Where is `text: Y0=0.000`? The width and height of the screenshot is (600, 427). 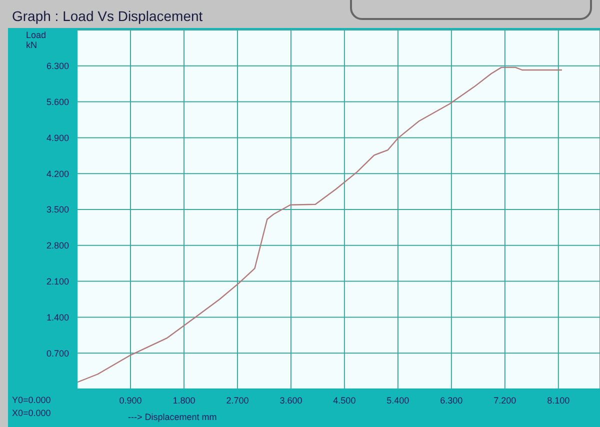 text: Y0=0.000 is located at coordinates (31, 400).